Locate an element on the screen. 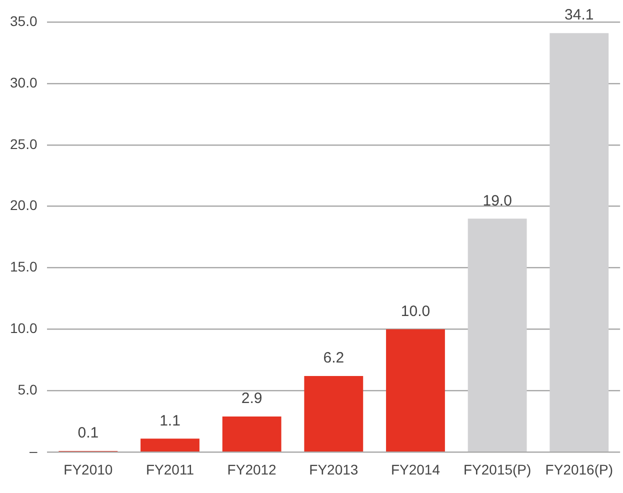  y-tick-label: 35.0 is located at coordinates (24, 20).